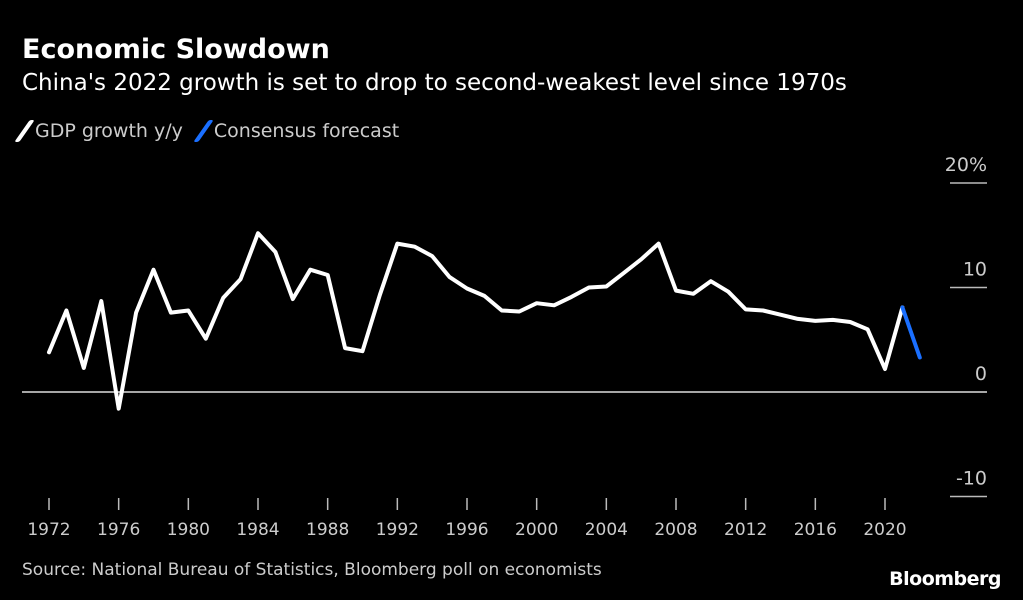  What do you see at coordinates (966, 165) in the screenshot?
I see `y-tick-label: 20%` at bounding box center [966, 165].